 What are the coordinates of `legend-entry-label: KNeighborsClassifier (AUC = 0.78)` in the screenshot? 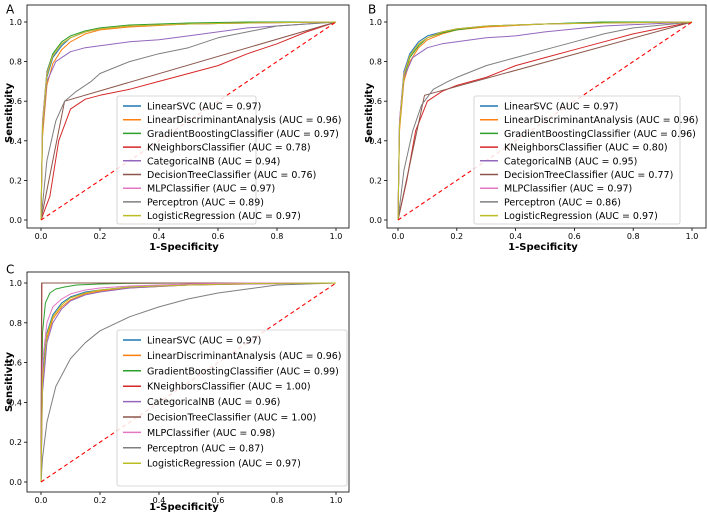 It's located at (229, 148).